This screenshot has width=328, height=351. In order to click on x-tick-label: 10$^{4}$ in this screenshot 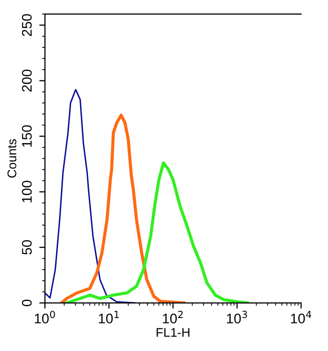, I will do `click(301, 317)`.